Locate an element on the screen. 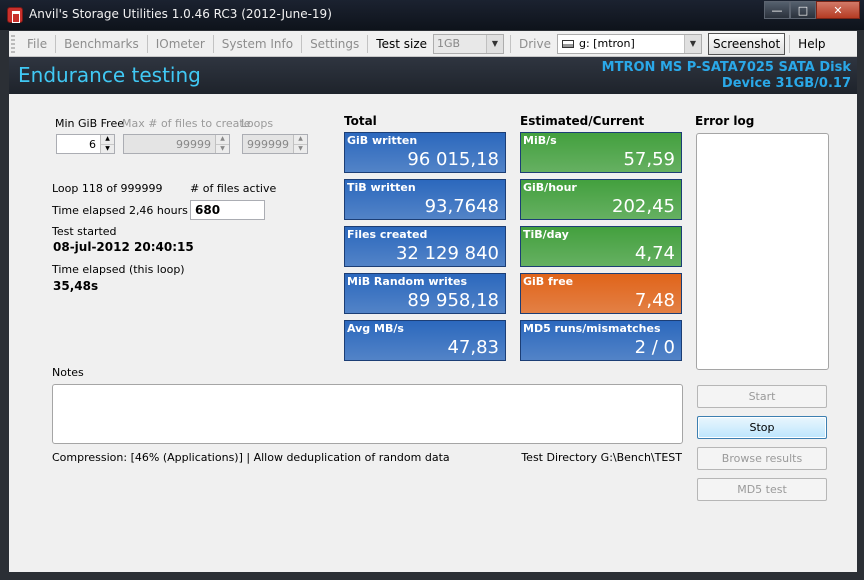 This screenshot has height=580, width=864. menu-settings: Settings is located at coordinates (335, 43).